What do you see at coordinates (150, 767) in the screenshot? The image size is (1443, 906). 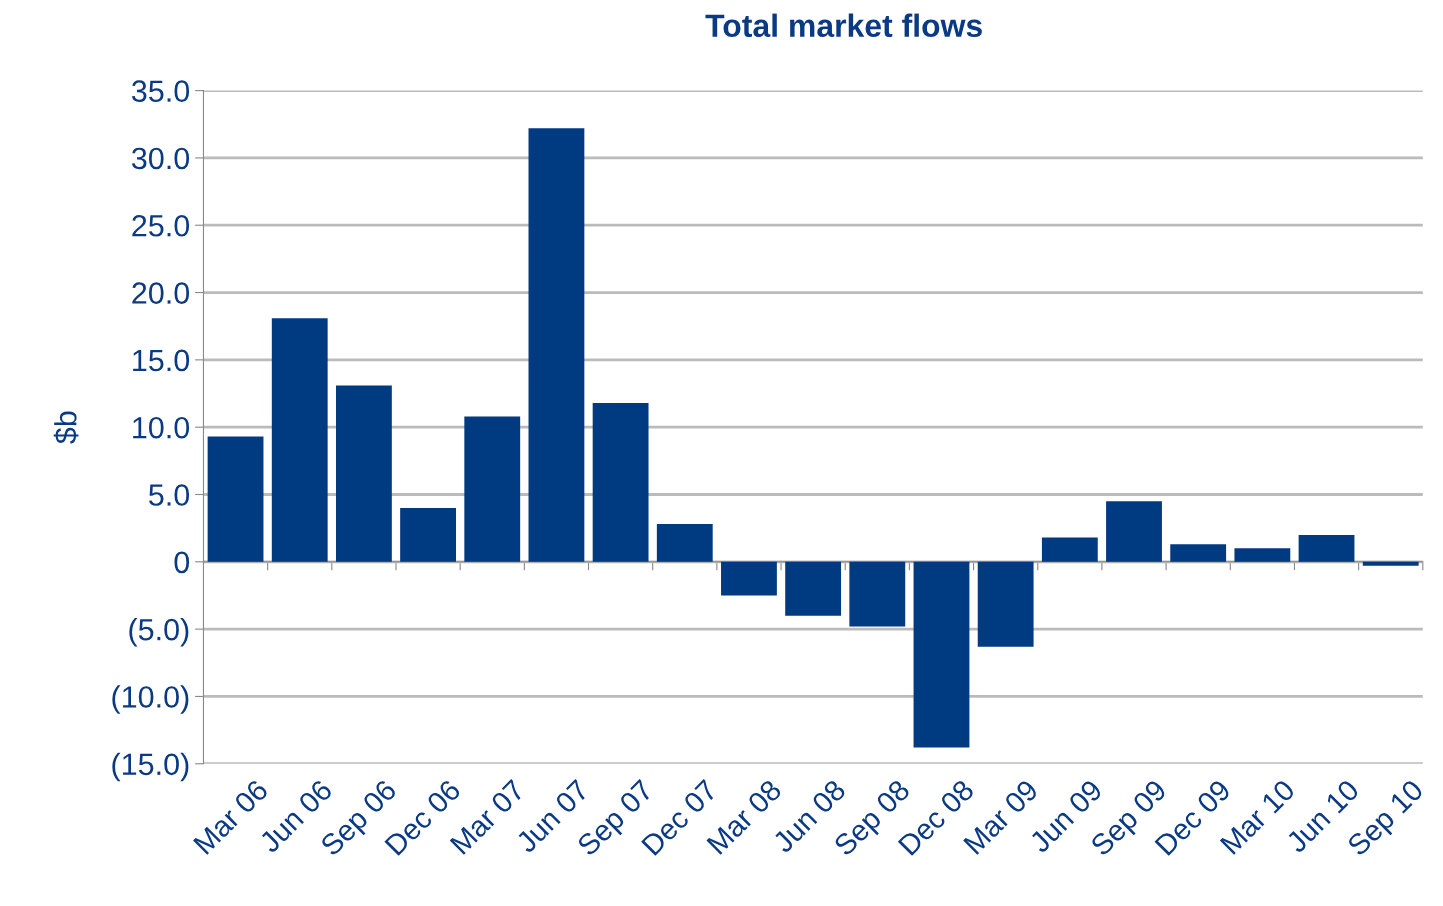 I see `y-tick-label: (15.0)` at bounding box center [150, 767].